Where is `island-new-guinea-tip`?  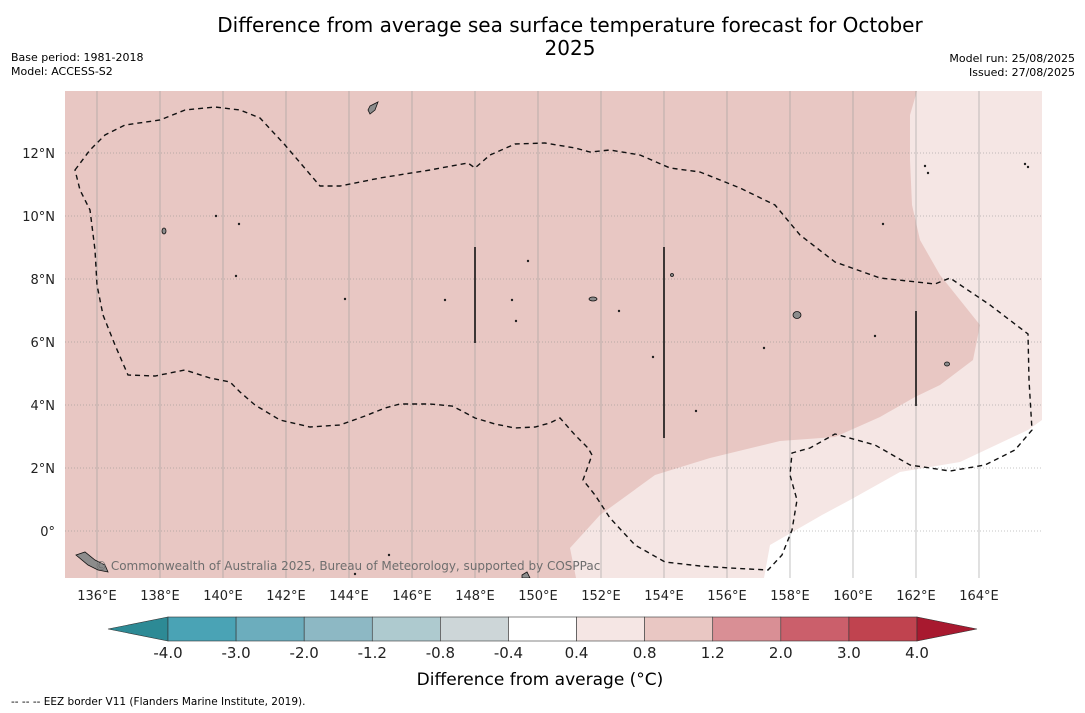
island-new-guinea-tip is located at coordinates (92, 562).